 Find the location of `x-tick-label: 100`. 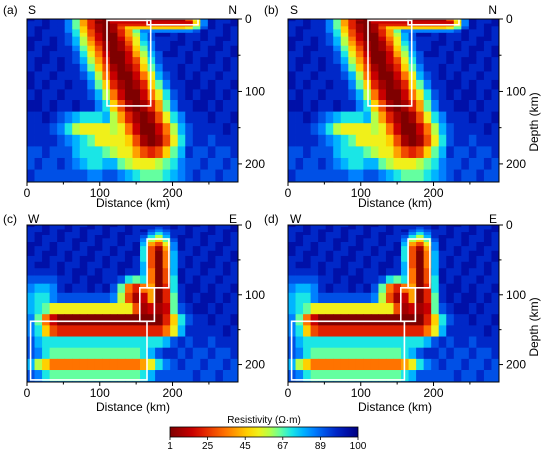

x-tick-label: 100 is located at coordinates (100, 393).